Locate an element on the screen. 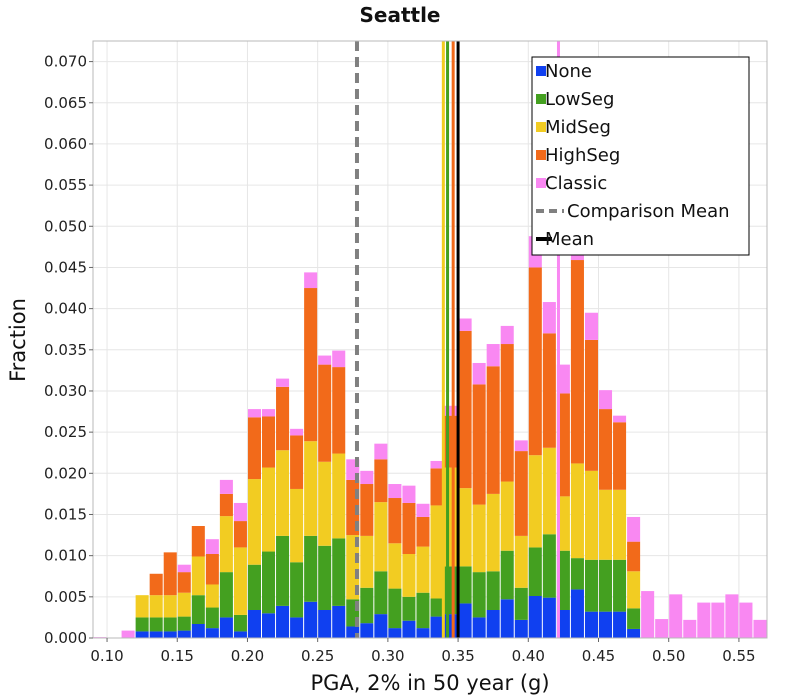  y-tick-label: 0.000 is located at coordinates (65, 638).